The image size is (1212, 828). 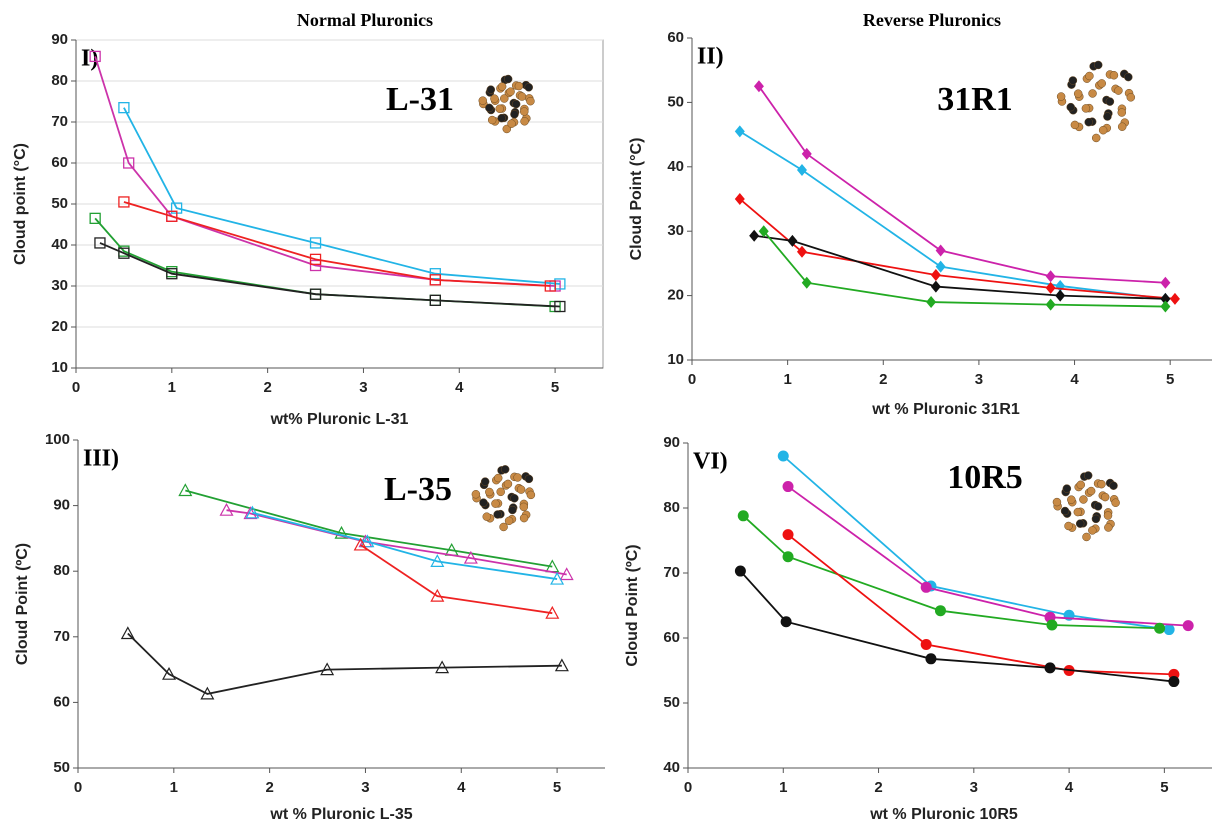 What do you see at coordinates (61, 636) in the screenshot?
I see `y-tick-label: 70` at bounding box center [61, 636].